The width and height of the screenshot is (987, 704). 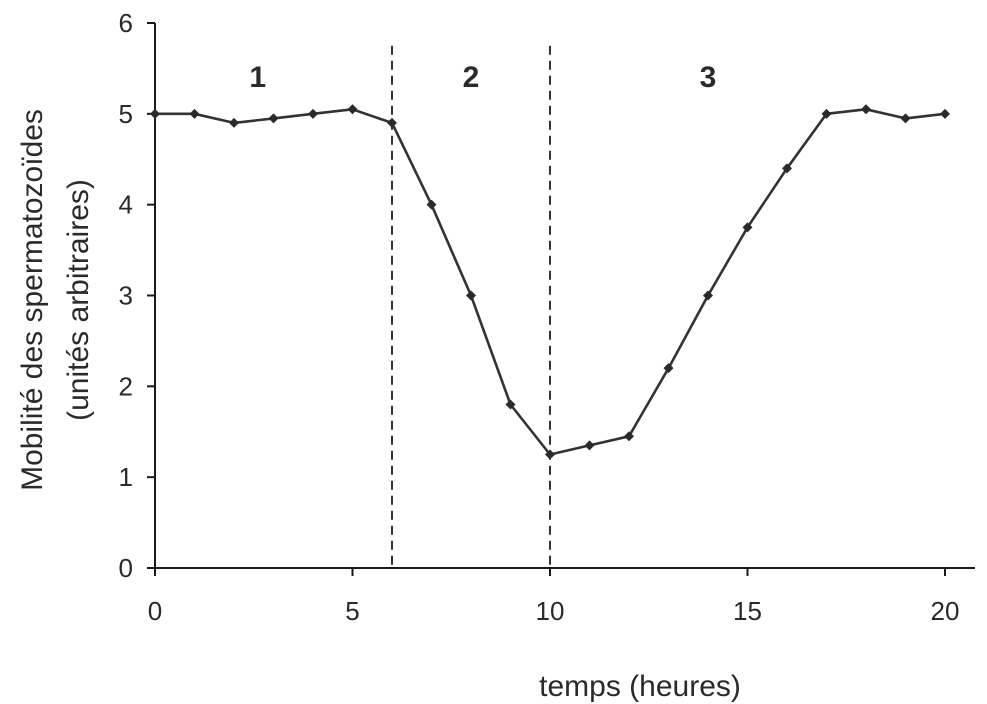 I want to click on y-tick-label-1: 1, so click(x=126, y=477).